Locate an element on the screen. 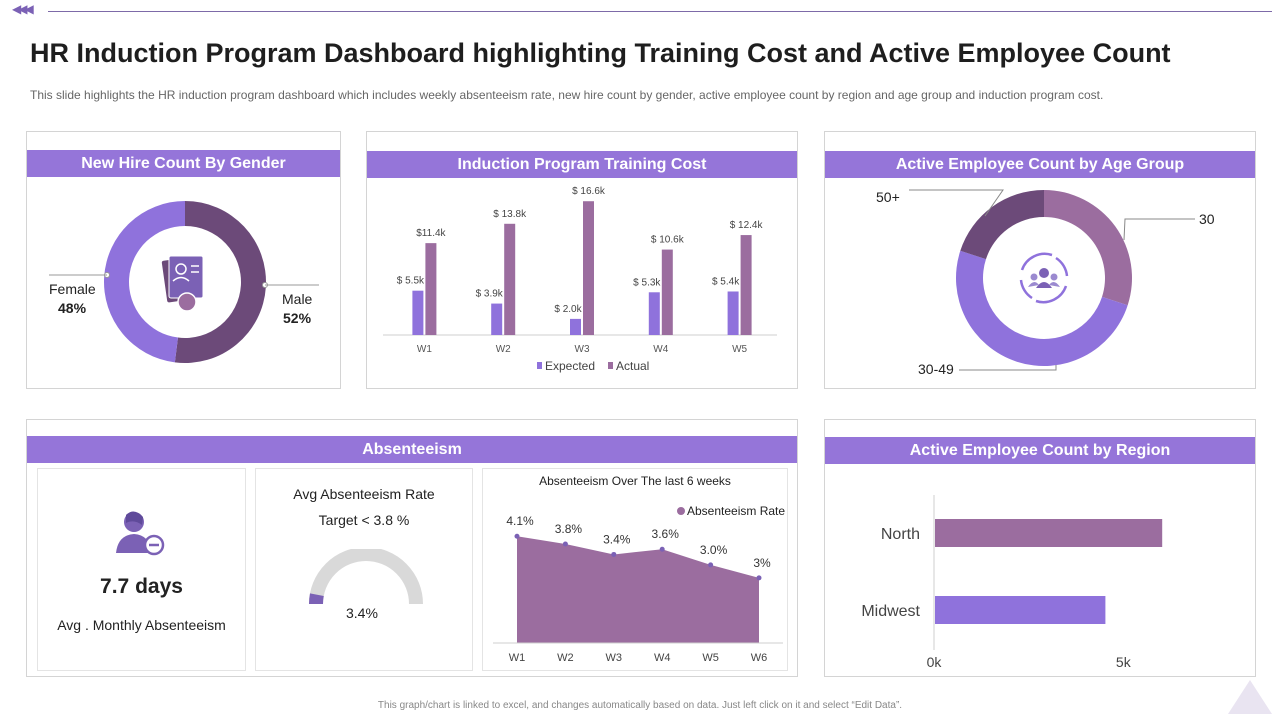 This screenshot has width=1280, height=720. abs-point-w5 is located at coordinates (711, 565).